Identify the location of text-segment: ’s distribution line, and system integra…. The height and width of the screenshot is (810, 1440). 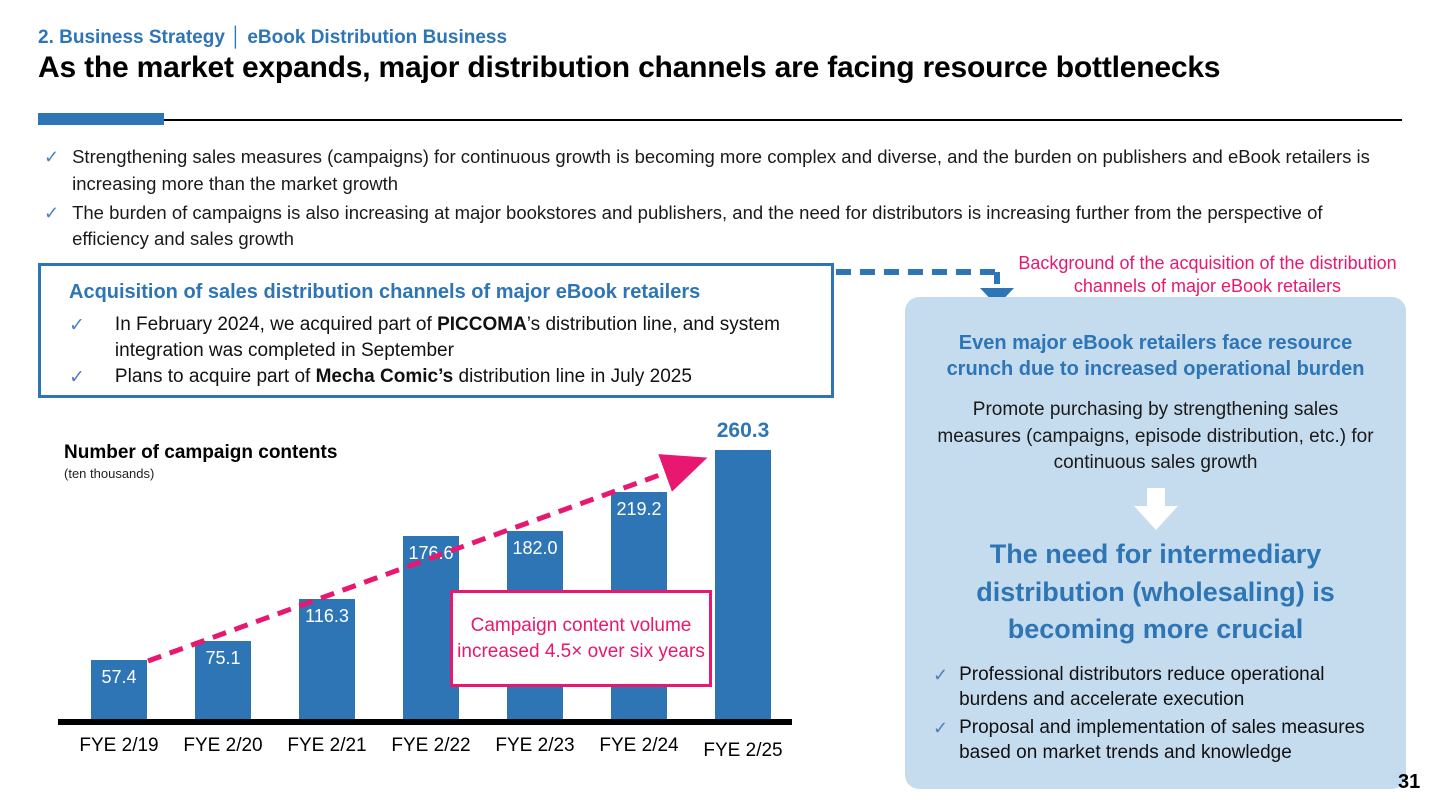
(447, 338).